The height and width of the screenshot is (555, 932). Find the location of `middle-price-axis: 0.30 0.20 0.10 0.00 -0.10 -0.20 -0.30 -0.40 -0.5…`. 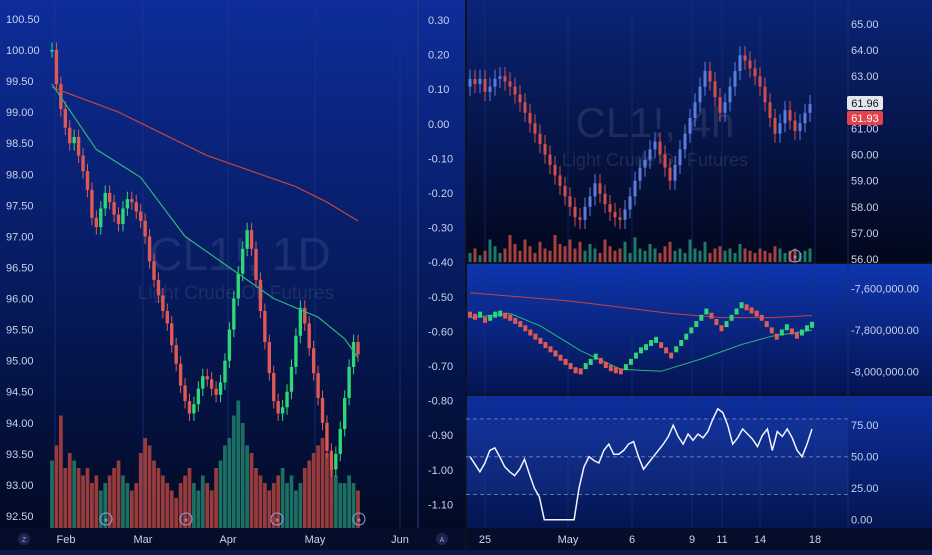

middle-price-axis: 0.30 0.20 0.10 0.00 -0.10 -0.20 -0.30 -0.40 -0.5… is located at coordinates (440, 263).